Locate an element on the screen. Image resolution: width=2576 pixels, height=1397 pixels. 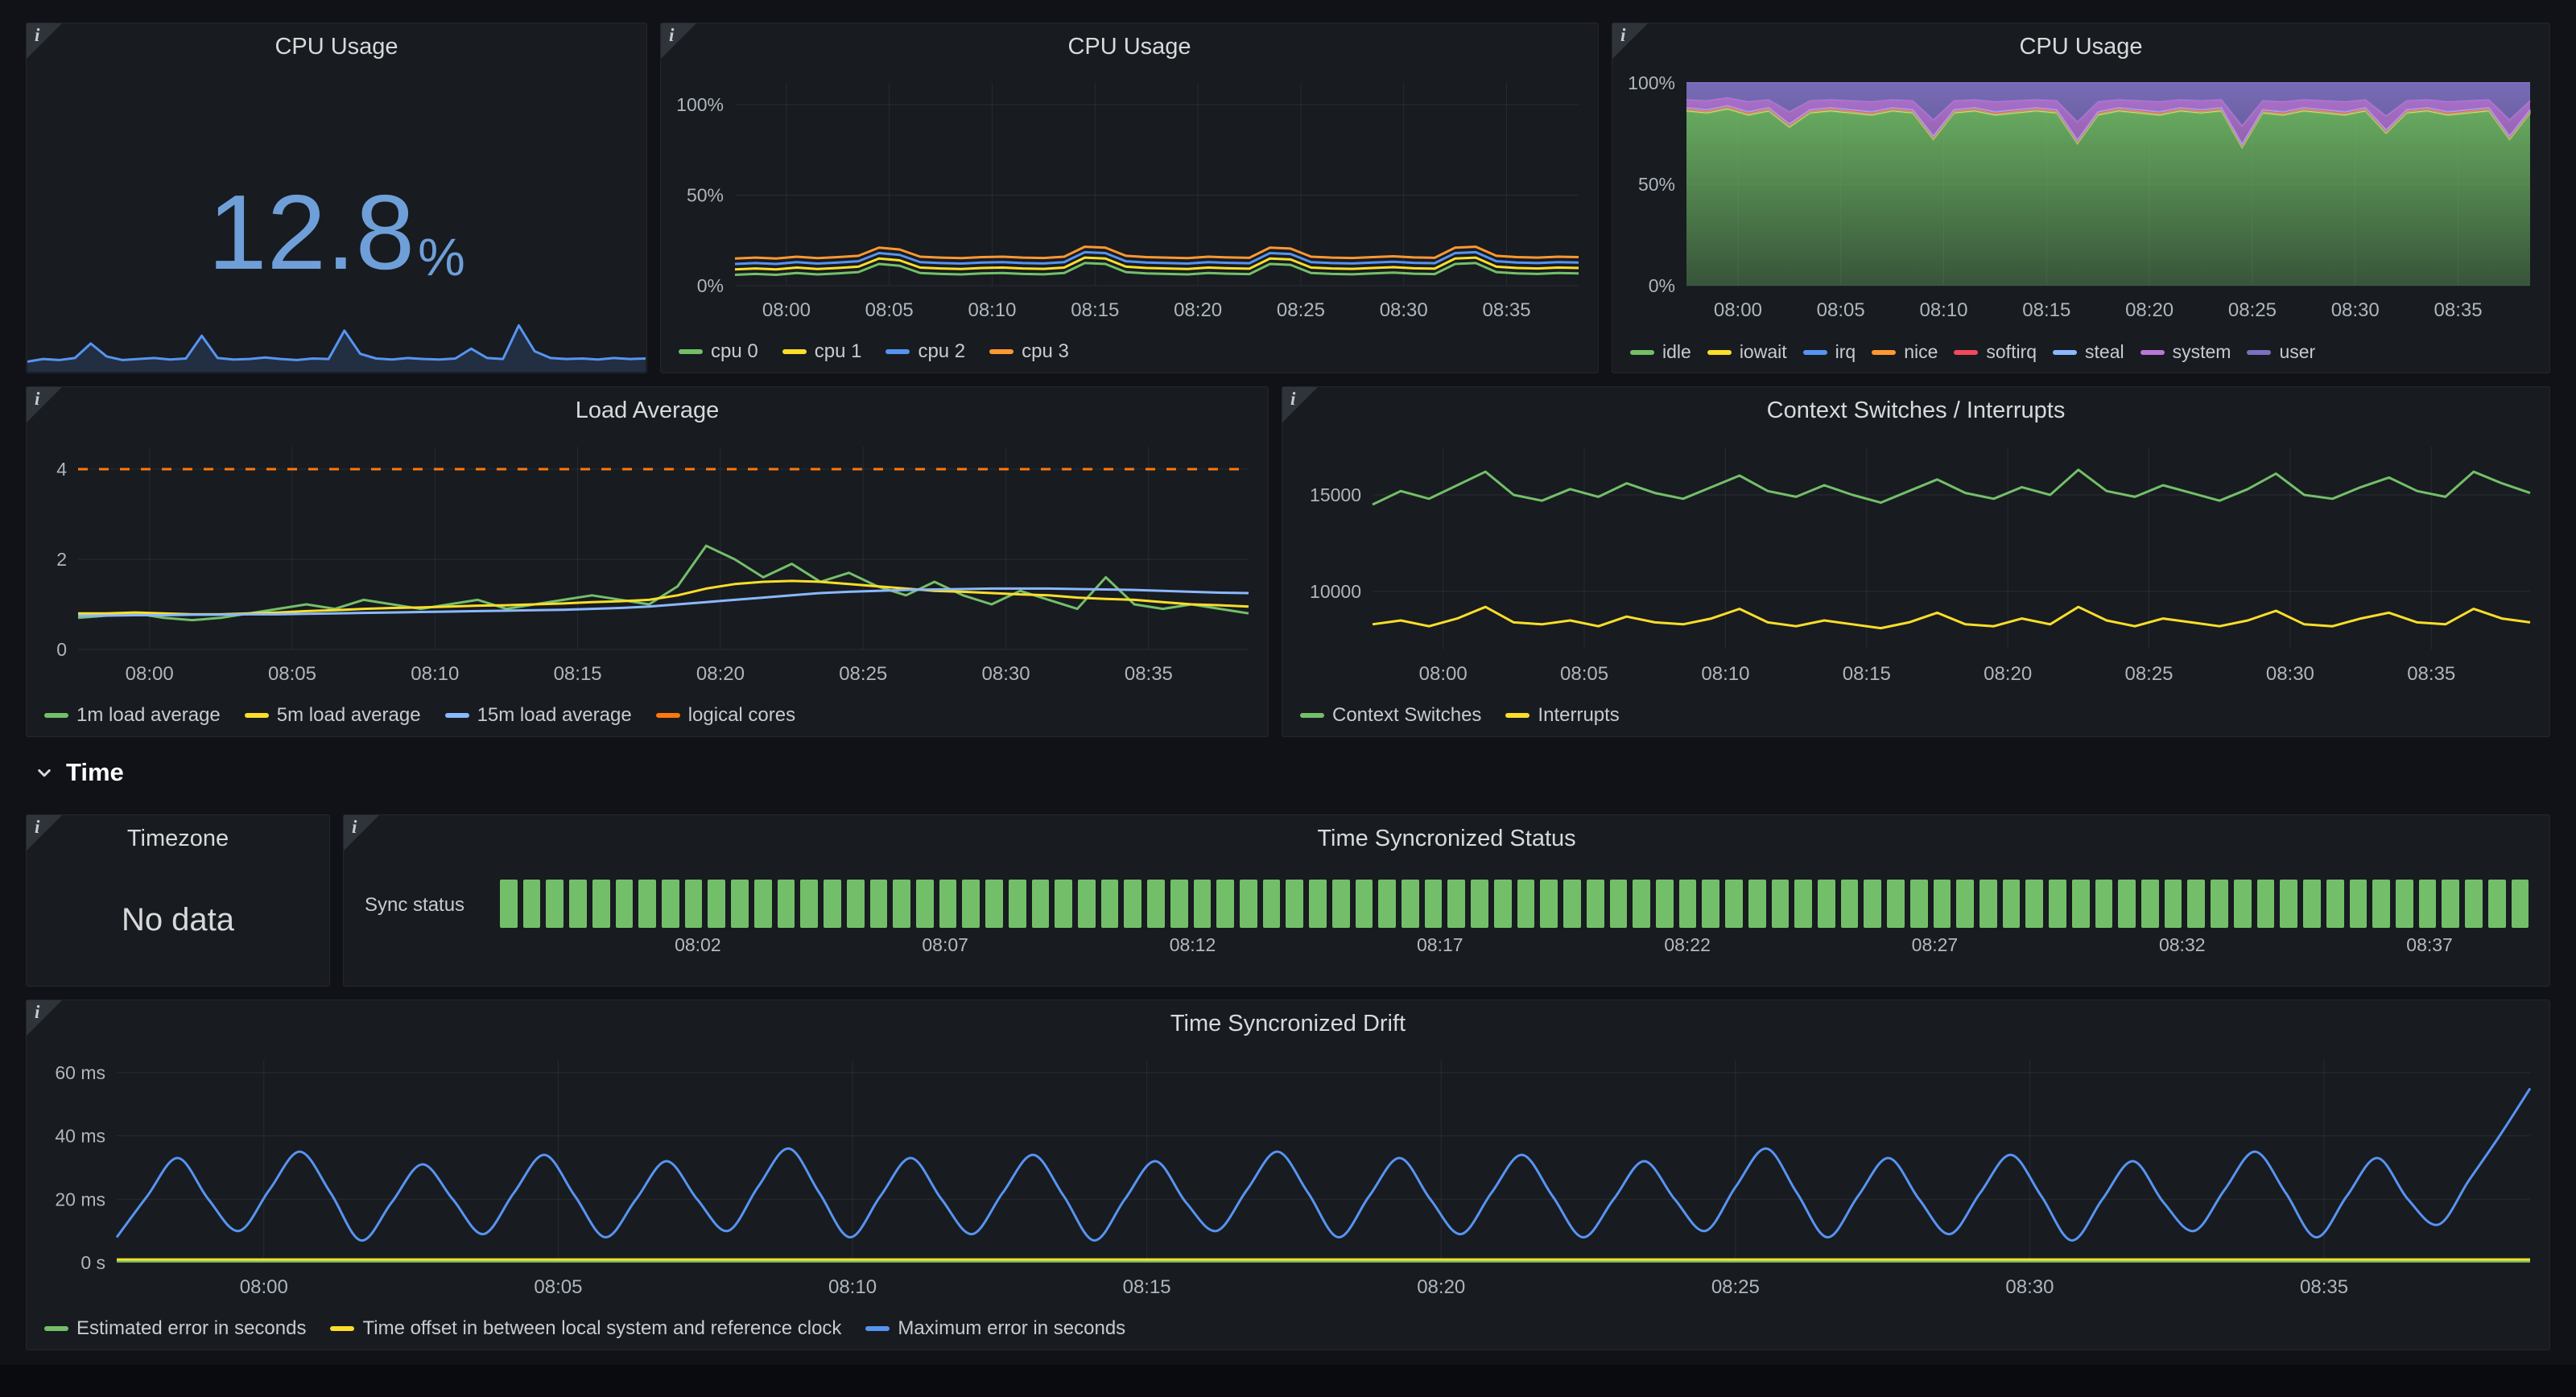
panel-title: Time Syncronized Drift is located at coordinates (1288, 1023).